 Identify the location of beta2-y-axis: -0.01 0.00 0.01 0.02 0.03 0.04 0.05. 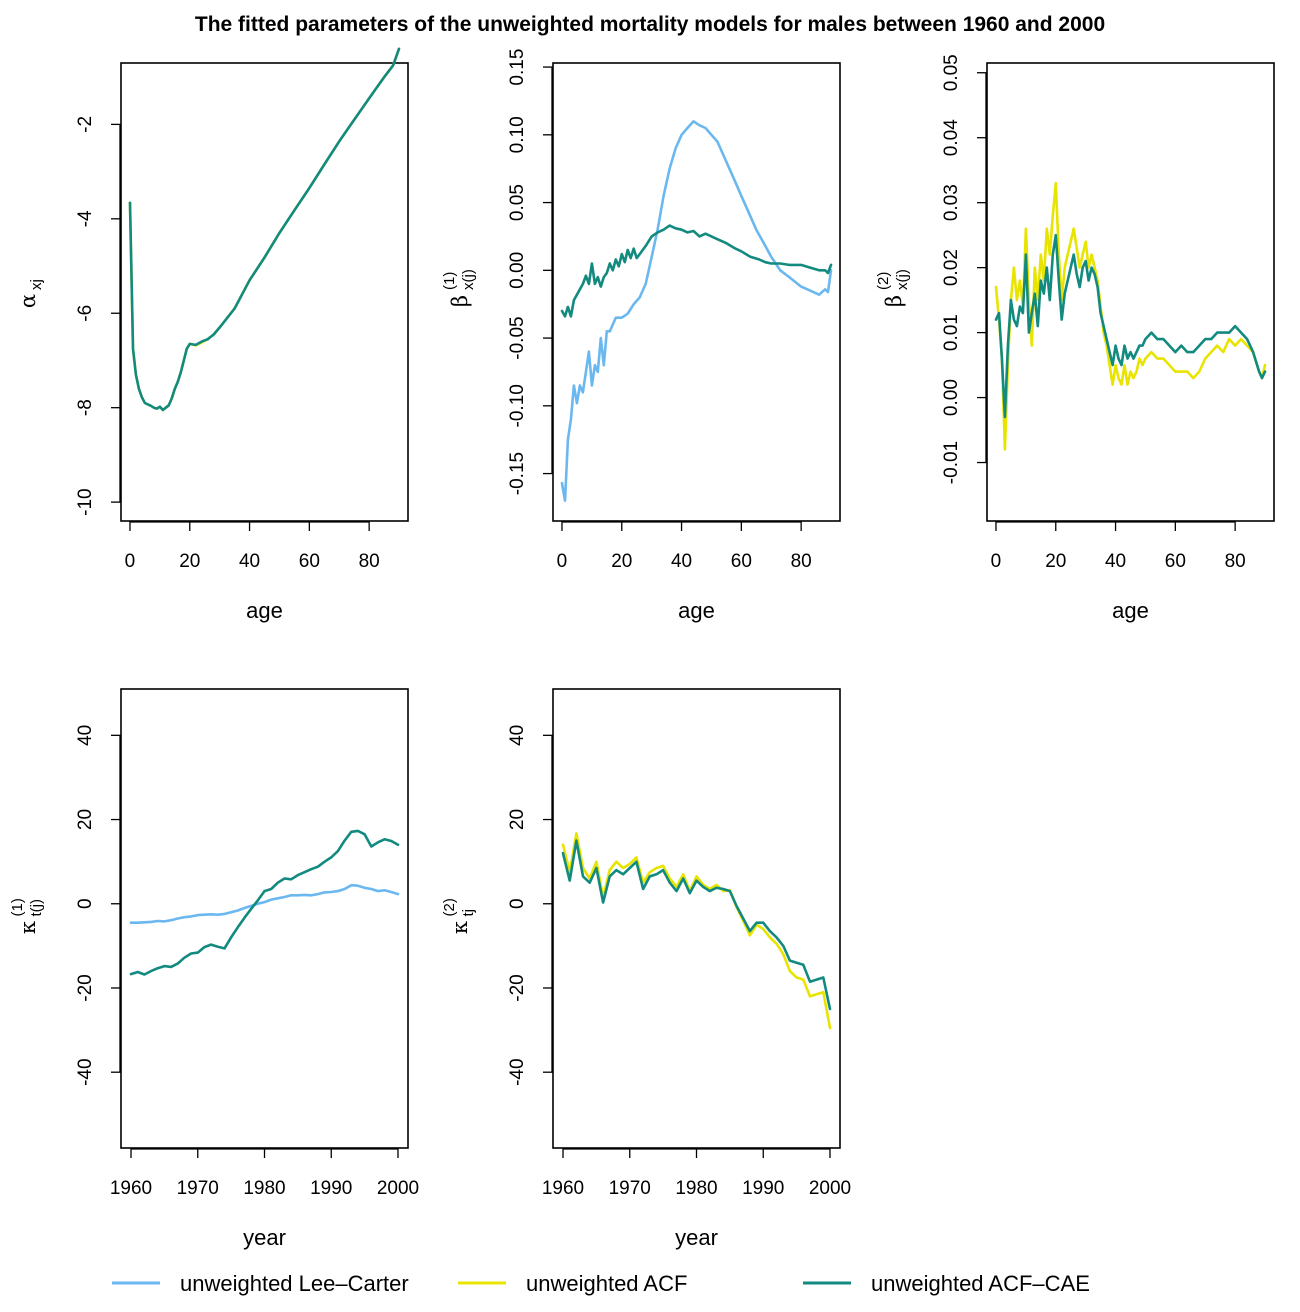
(964, 269).